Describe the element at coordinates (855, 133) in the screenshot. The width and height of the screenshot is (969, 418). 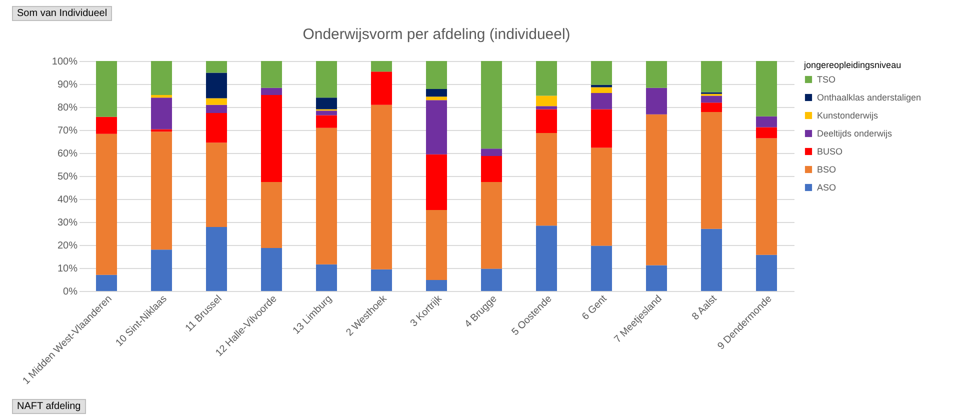
I see `legend-label: Deeltijds onderwijs` at that location.